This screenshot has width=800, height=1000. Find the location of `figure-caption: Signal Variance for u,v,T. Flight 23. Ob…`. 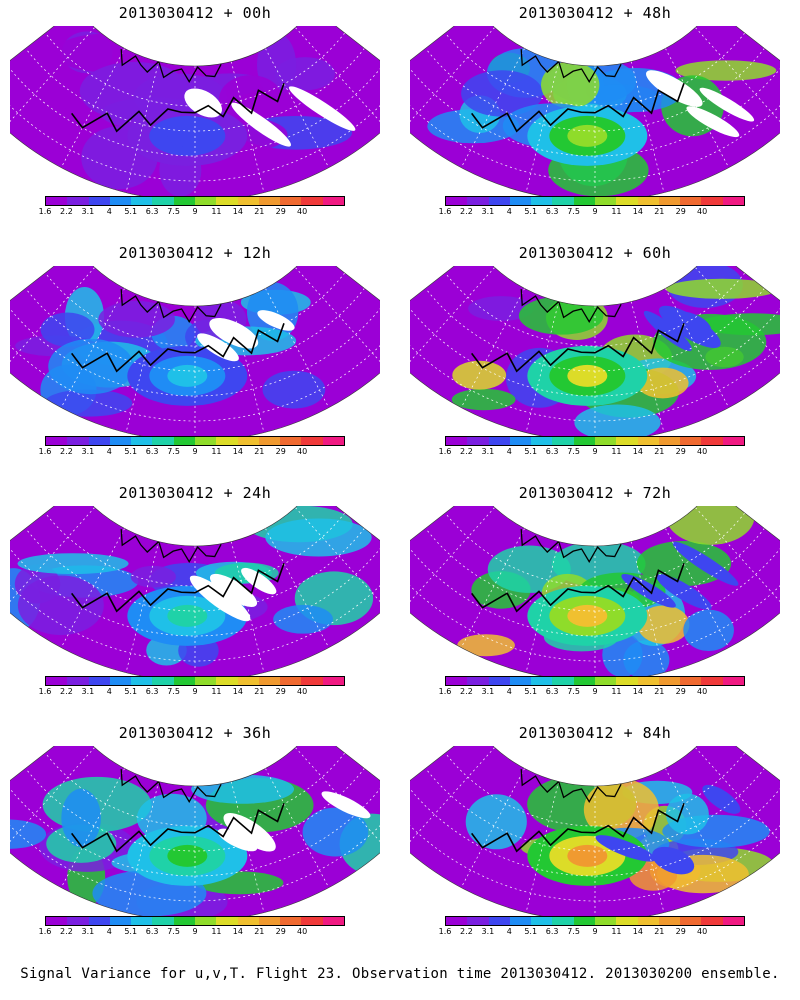

figure-caption: Signal Variance for u,v,T. Flight 23. Ob… is located at coordinates (400, 974).